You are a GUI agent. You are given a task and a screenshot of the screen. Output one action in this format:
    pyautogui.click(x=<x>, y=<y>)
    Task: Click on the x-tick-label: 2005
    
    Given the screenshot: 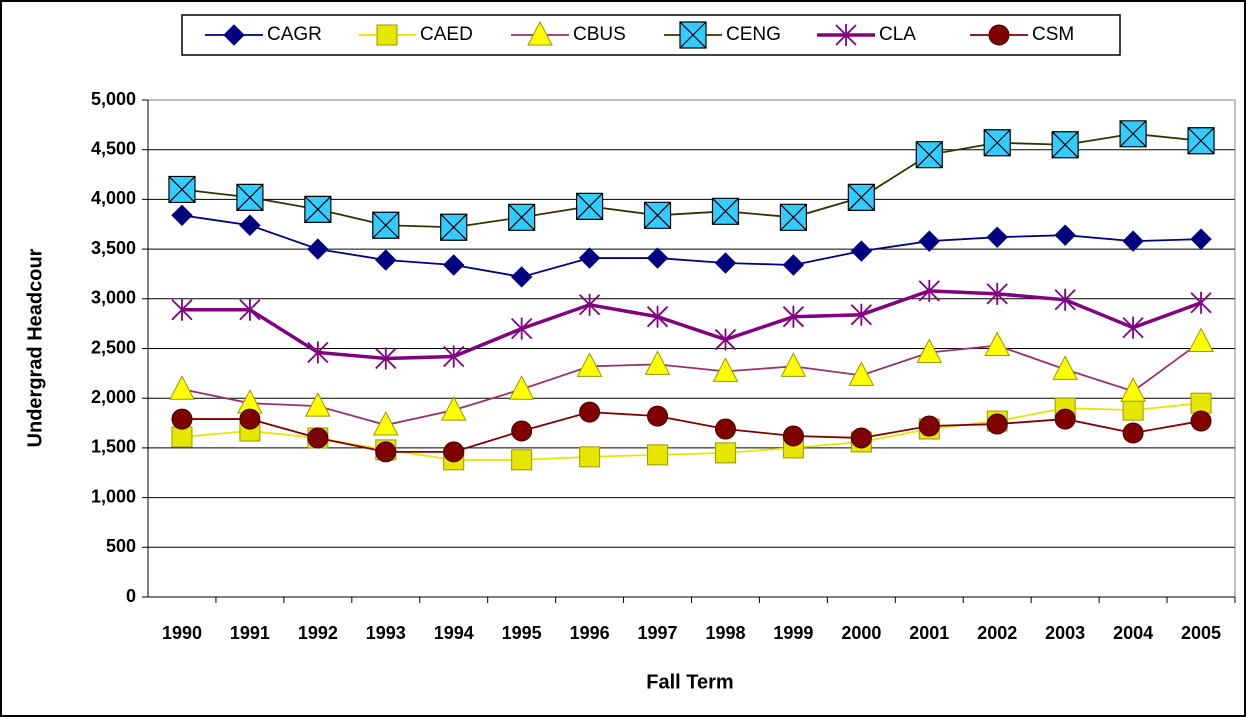 What is the action you would take?
    pyautogui.click(x=1201, y=633)
    